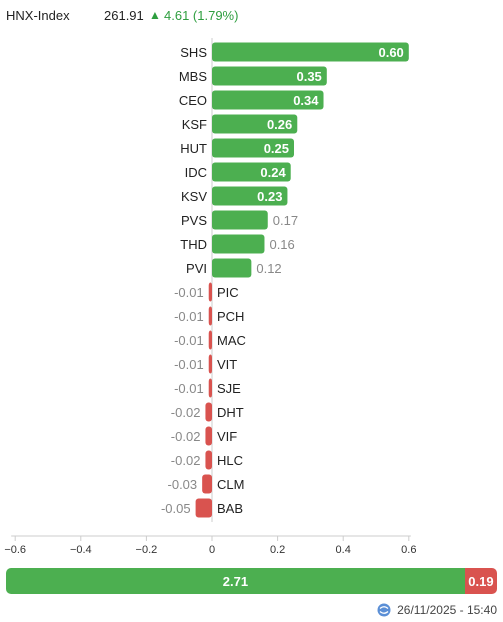 The image size is (503, 622). What do you see at coordinates (155, 15) in the screenshot?
I see `up-arrow-icon: ▲` at bounding box center [155, 15].